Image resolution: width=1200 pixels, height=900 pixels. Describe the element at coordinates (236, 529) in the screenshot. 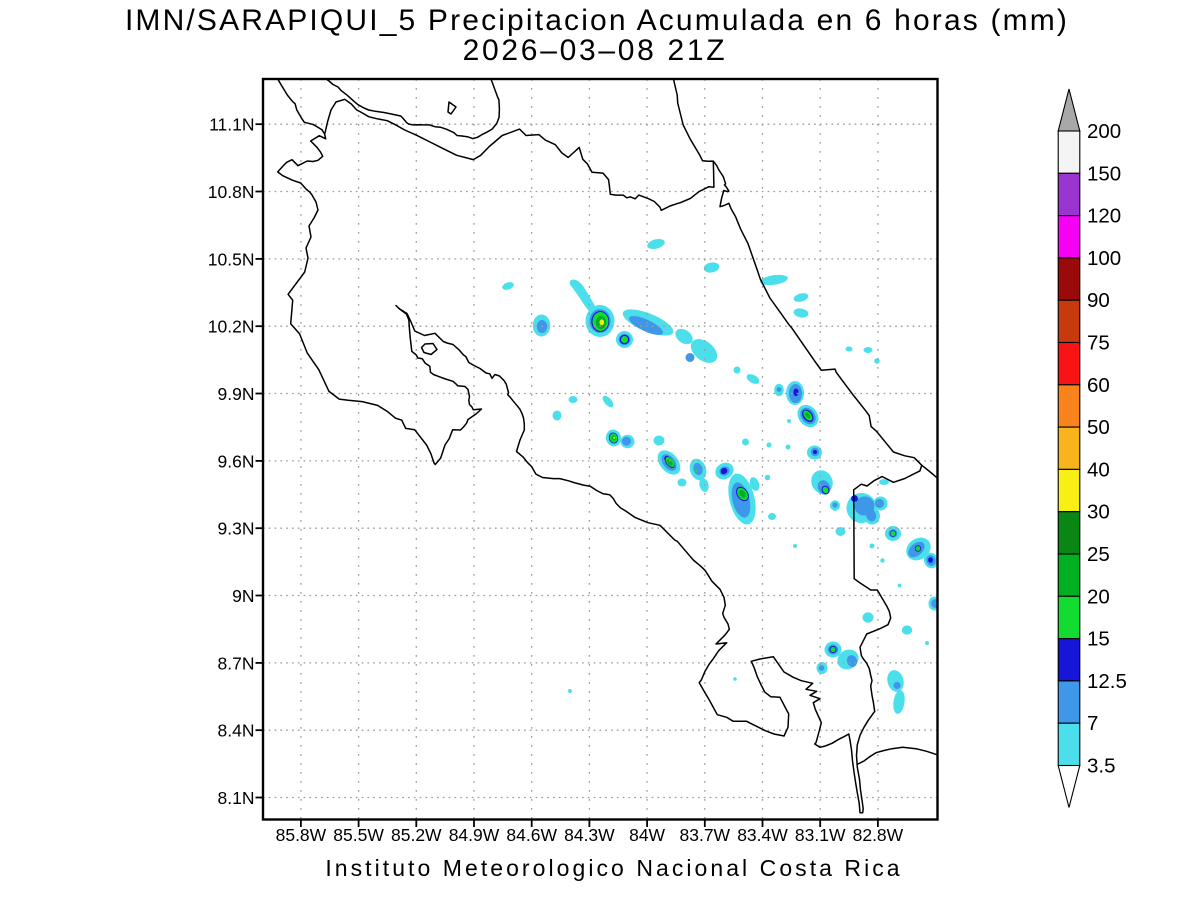

I see `svg-text: 9.3N` at that location.